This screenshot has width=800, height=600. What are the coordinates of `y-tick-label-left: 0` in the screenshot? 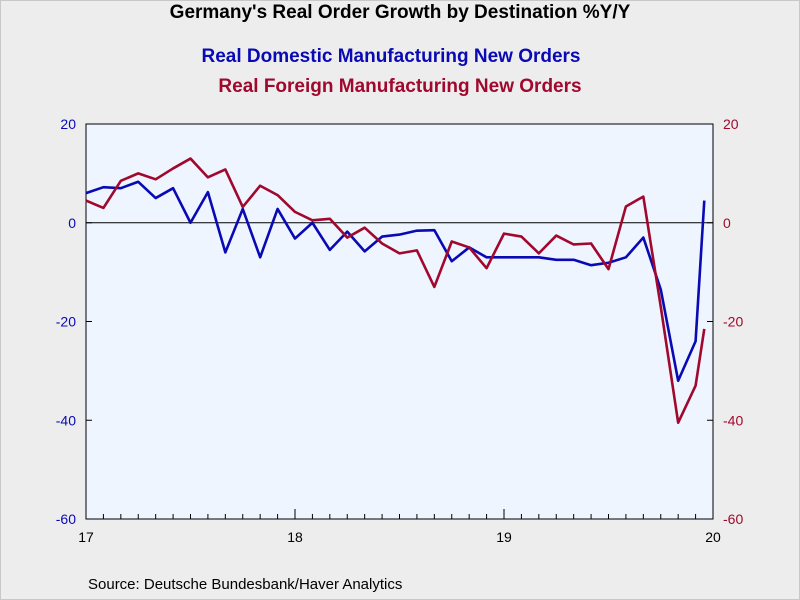 It's located at (72, 223).